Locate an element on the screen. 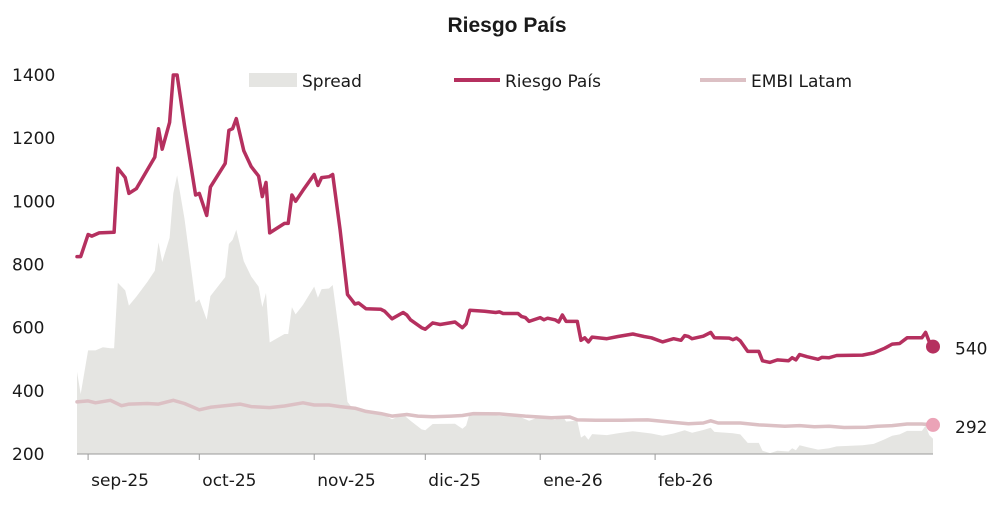 The height and width of the screenshot is (508, 1006). legend-item-spread: Spread is located at coordinates (305, 82).